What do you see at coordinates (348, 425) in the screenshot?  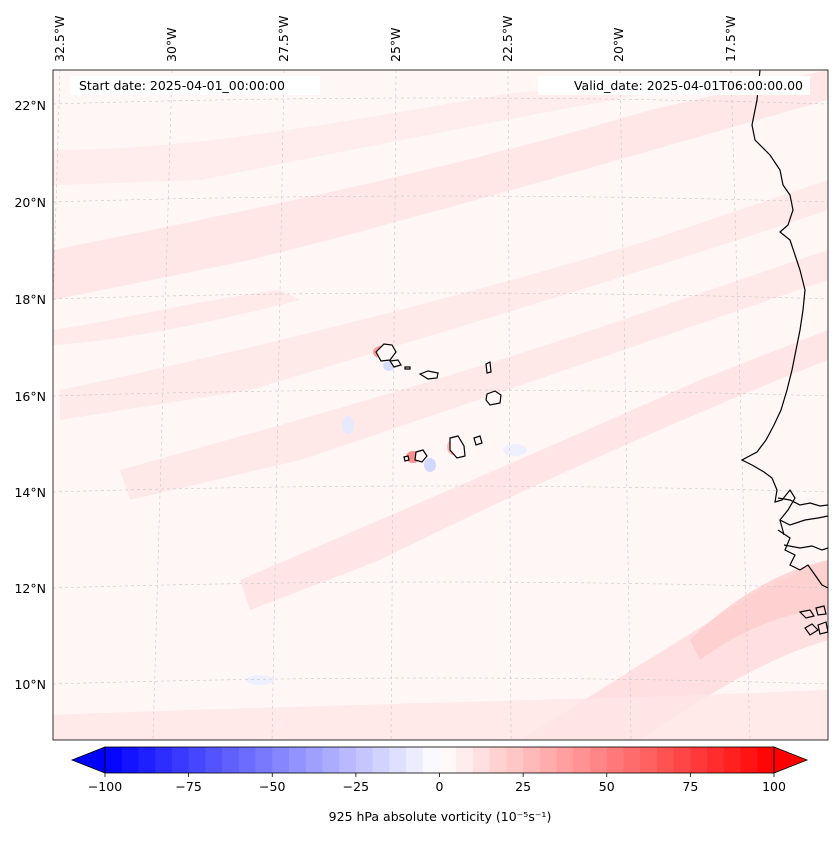 I see `vorticity-min-west` at bounding box center [348, 425].